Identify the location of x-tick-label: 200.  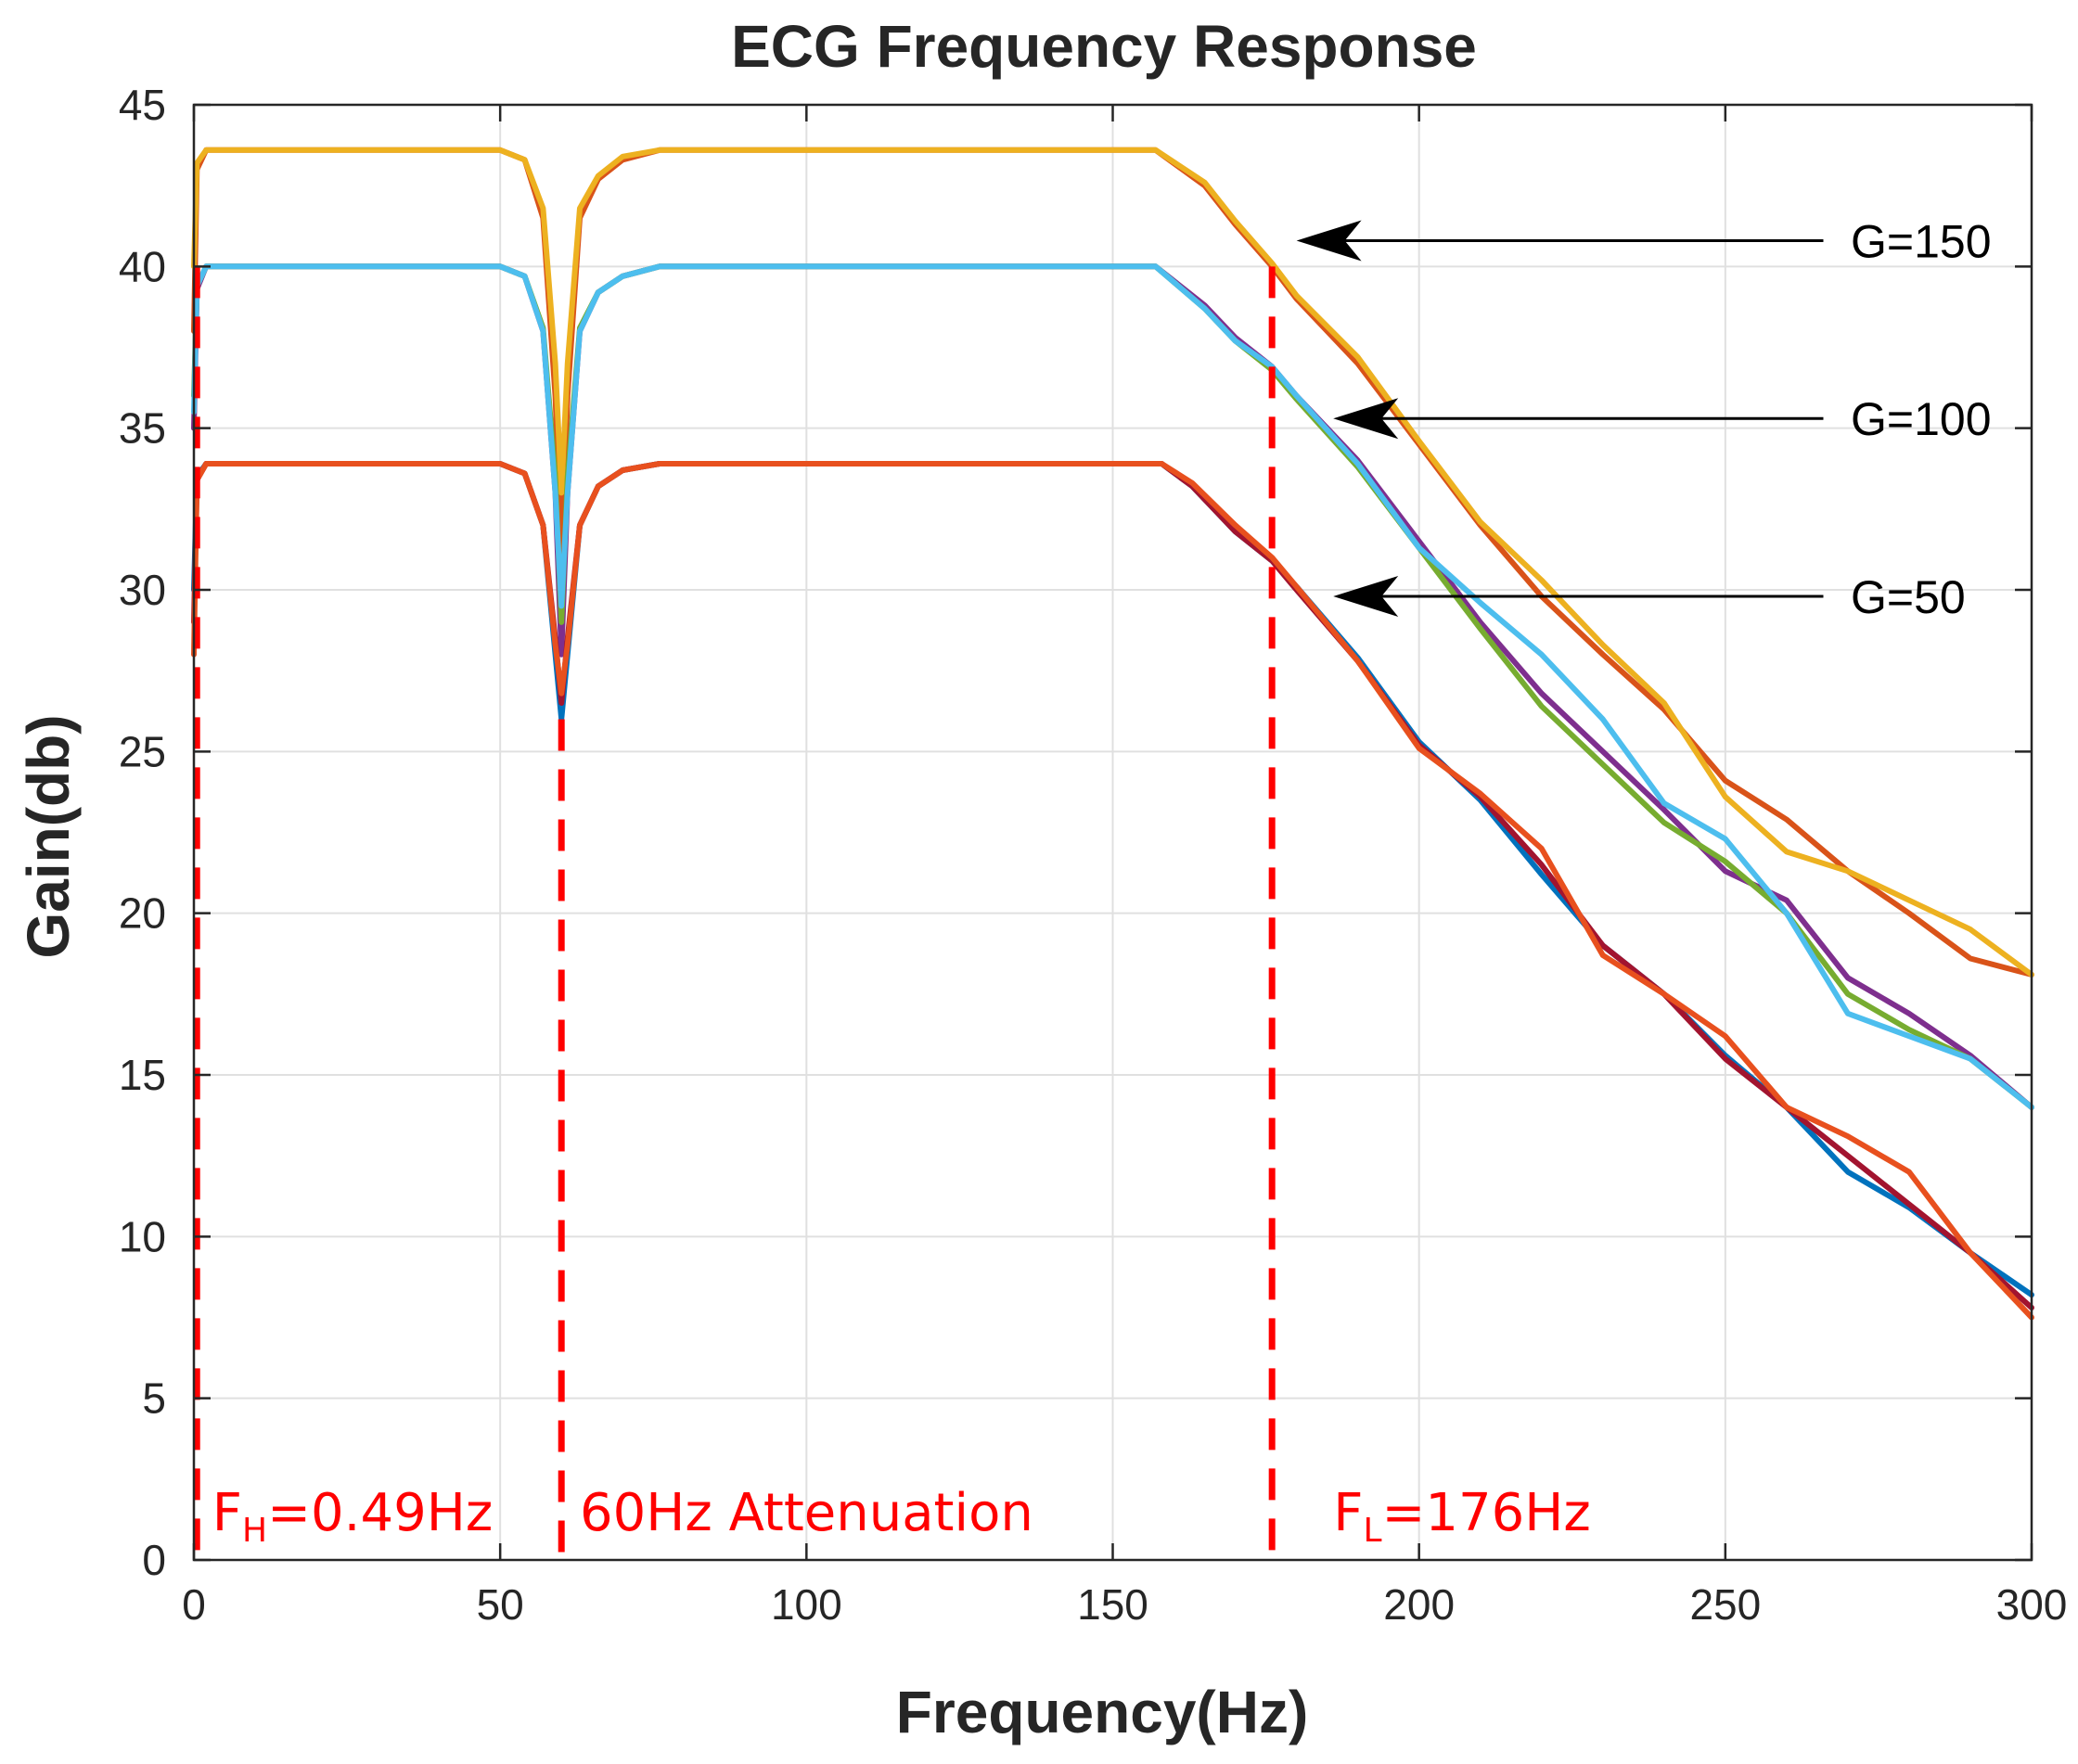
(1419, 1604).